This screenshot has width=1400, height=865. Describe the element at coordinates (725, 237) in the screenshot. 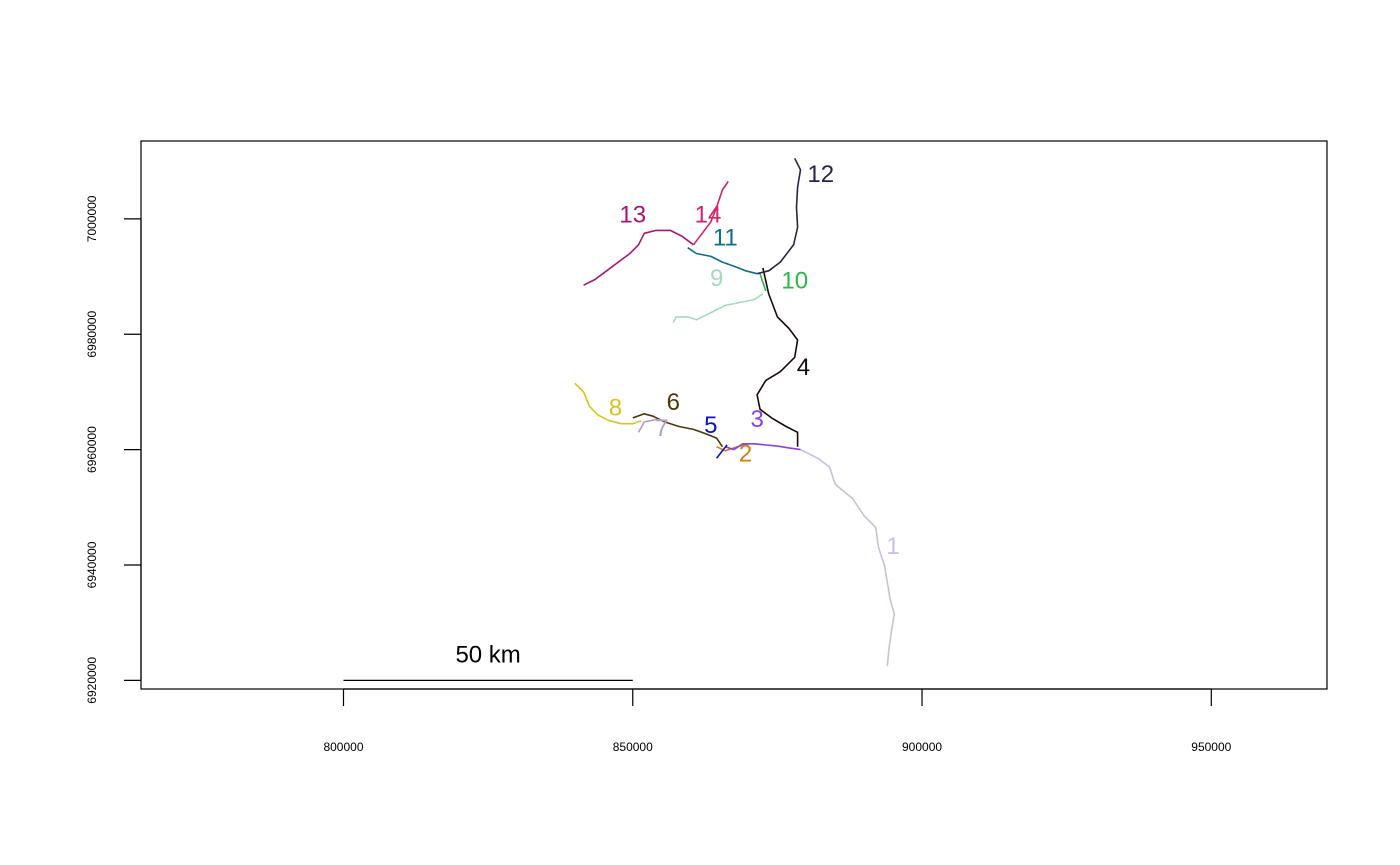

I see `segment-label-11: 11` at that location.